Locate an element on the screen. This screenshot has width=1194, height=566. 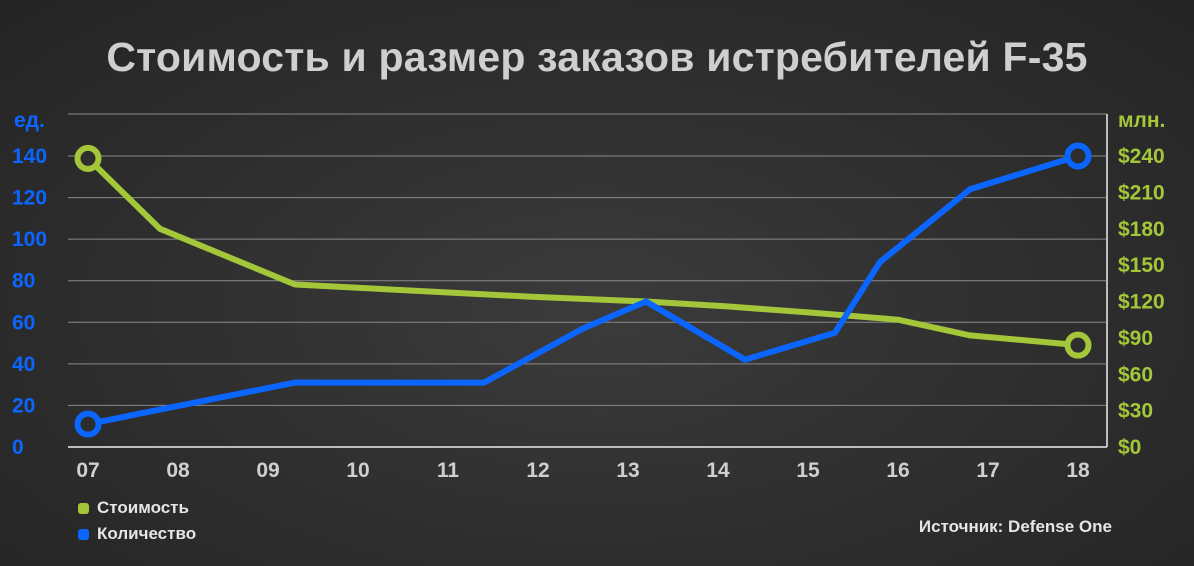
x-tick-label: 11 is located at coordinates (448, 470).